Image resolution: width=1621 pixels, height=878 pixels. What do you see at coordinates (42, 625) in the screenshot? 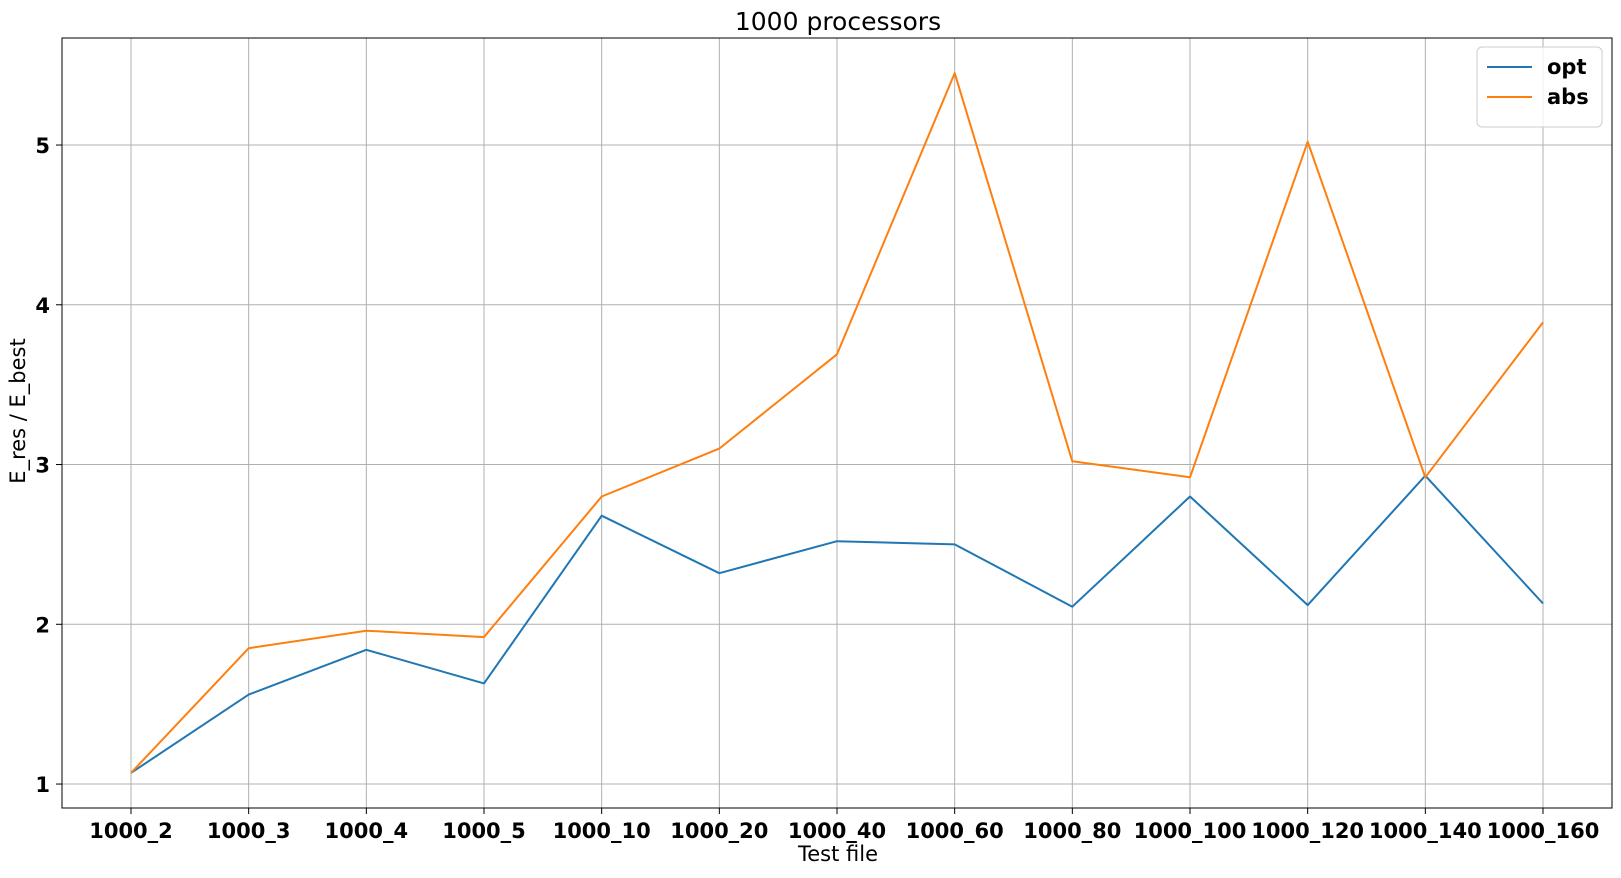
I see `y-tick-label: 2` at bounding box center [42, 625].